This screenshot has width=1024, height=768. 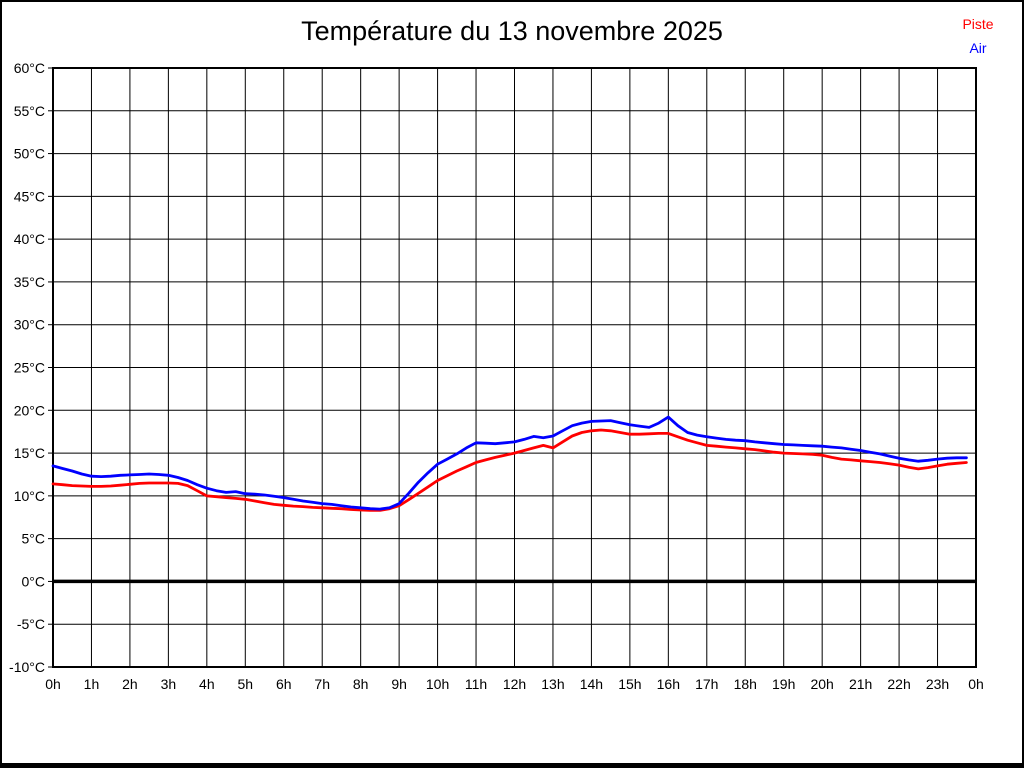 What do you see at coordinates (361, 684) in the screenshot?
I see `x-axis-tick-label: 8h` at bounding box center [361, 684].